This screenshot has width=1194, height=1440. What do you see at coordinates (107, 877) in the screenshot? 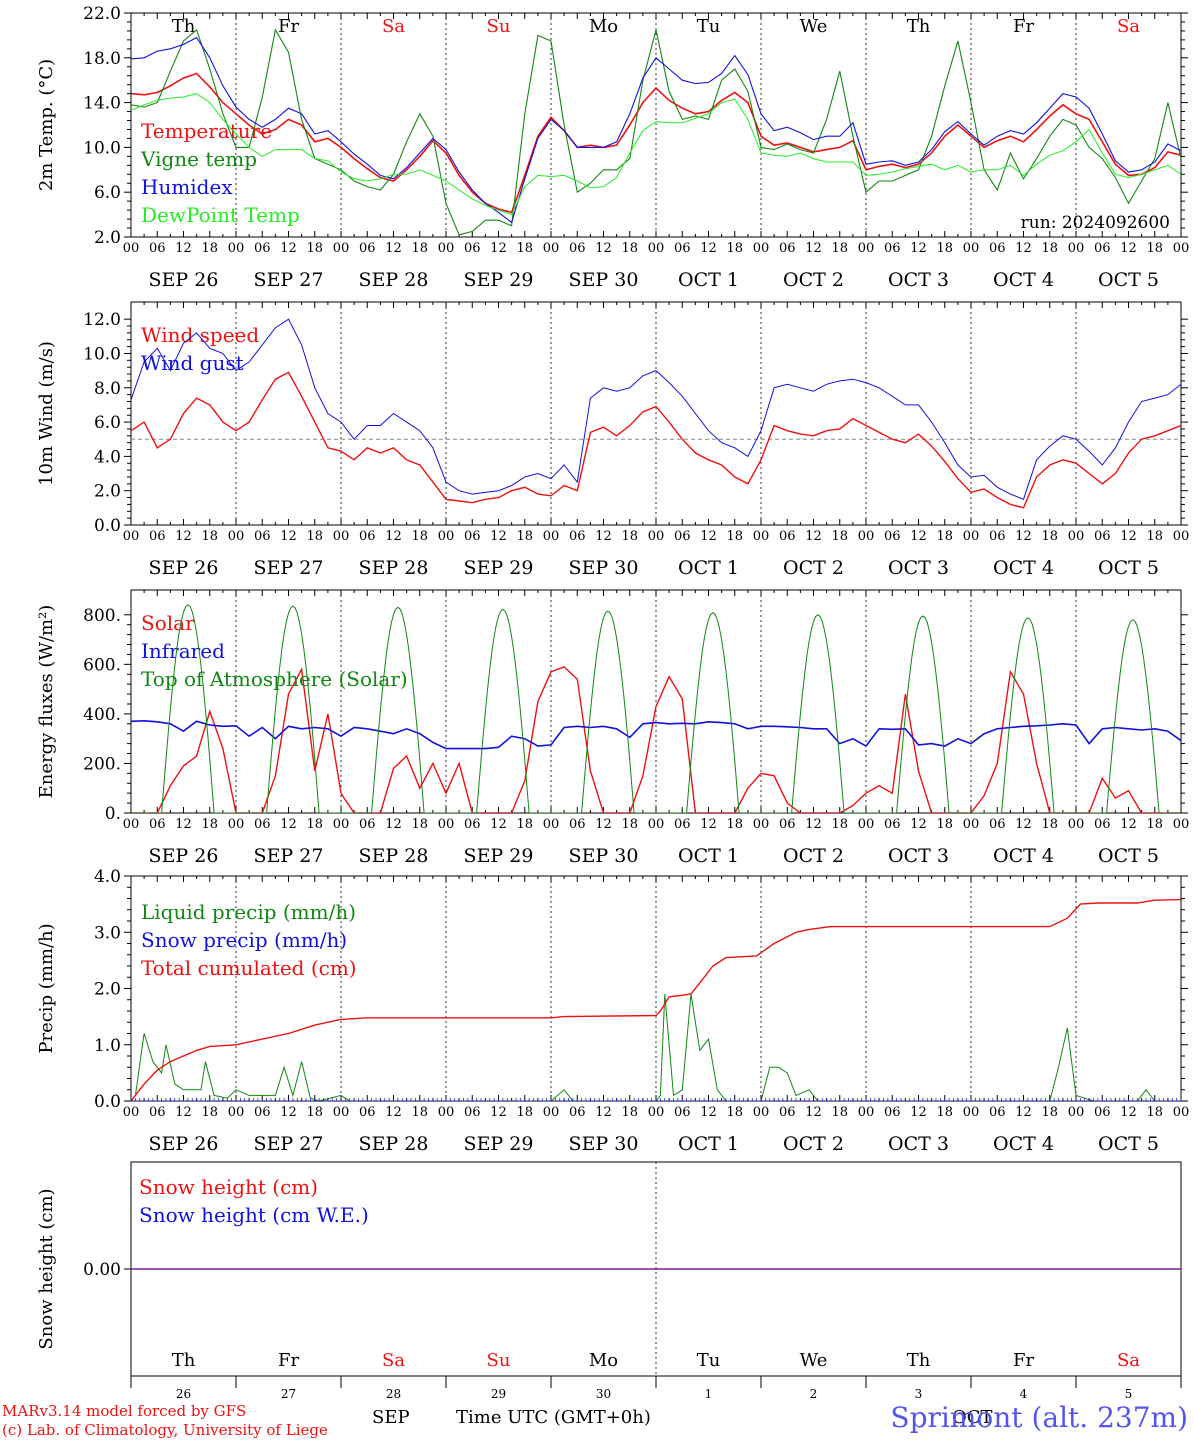
I see `y-tick-label: 4.0` at bounding box center [107, 877].